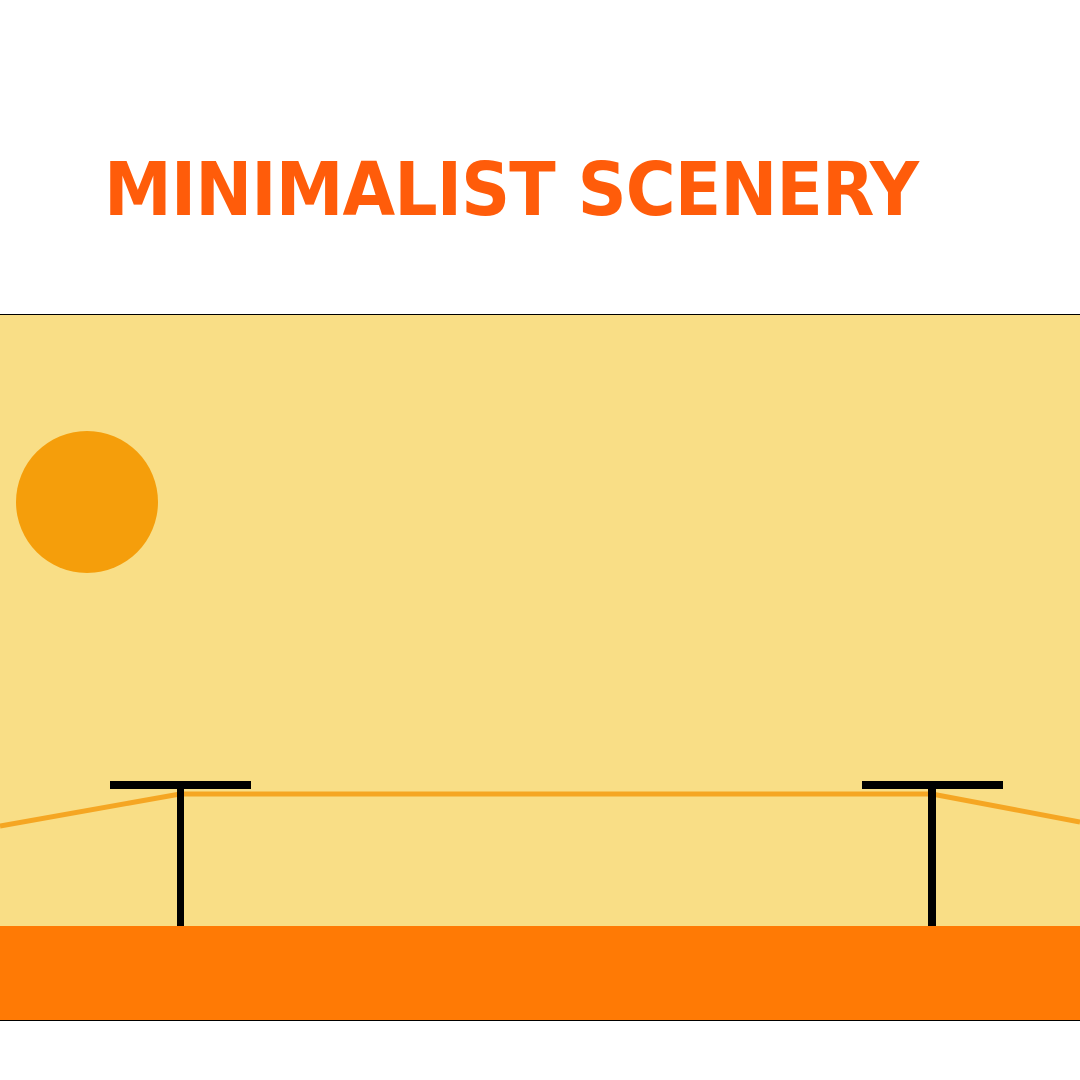  I want to click on left-pole, so click(180, 854).